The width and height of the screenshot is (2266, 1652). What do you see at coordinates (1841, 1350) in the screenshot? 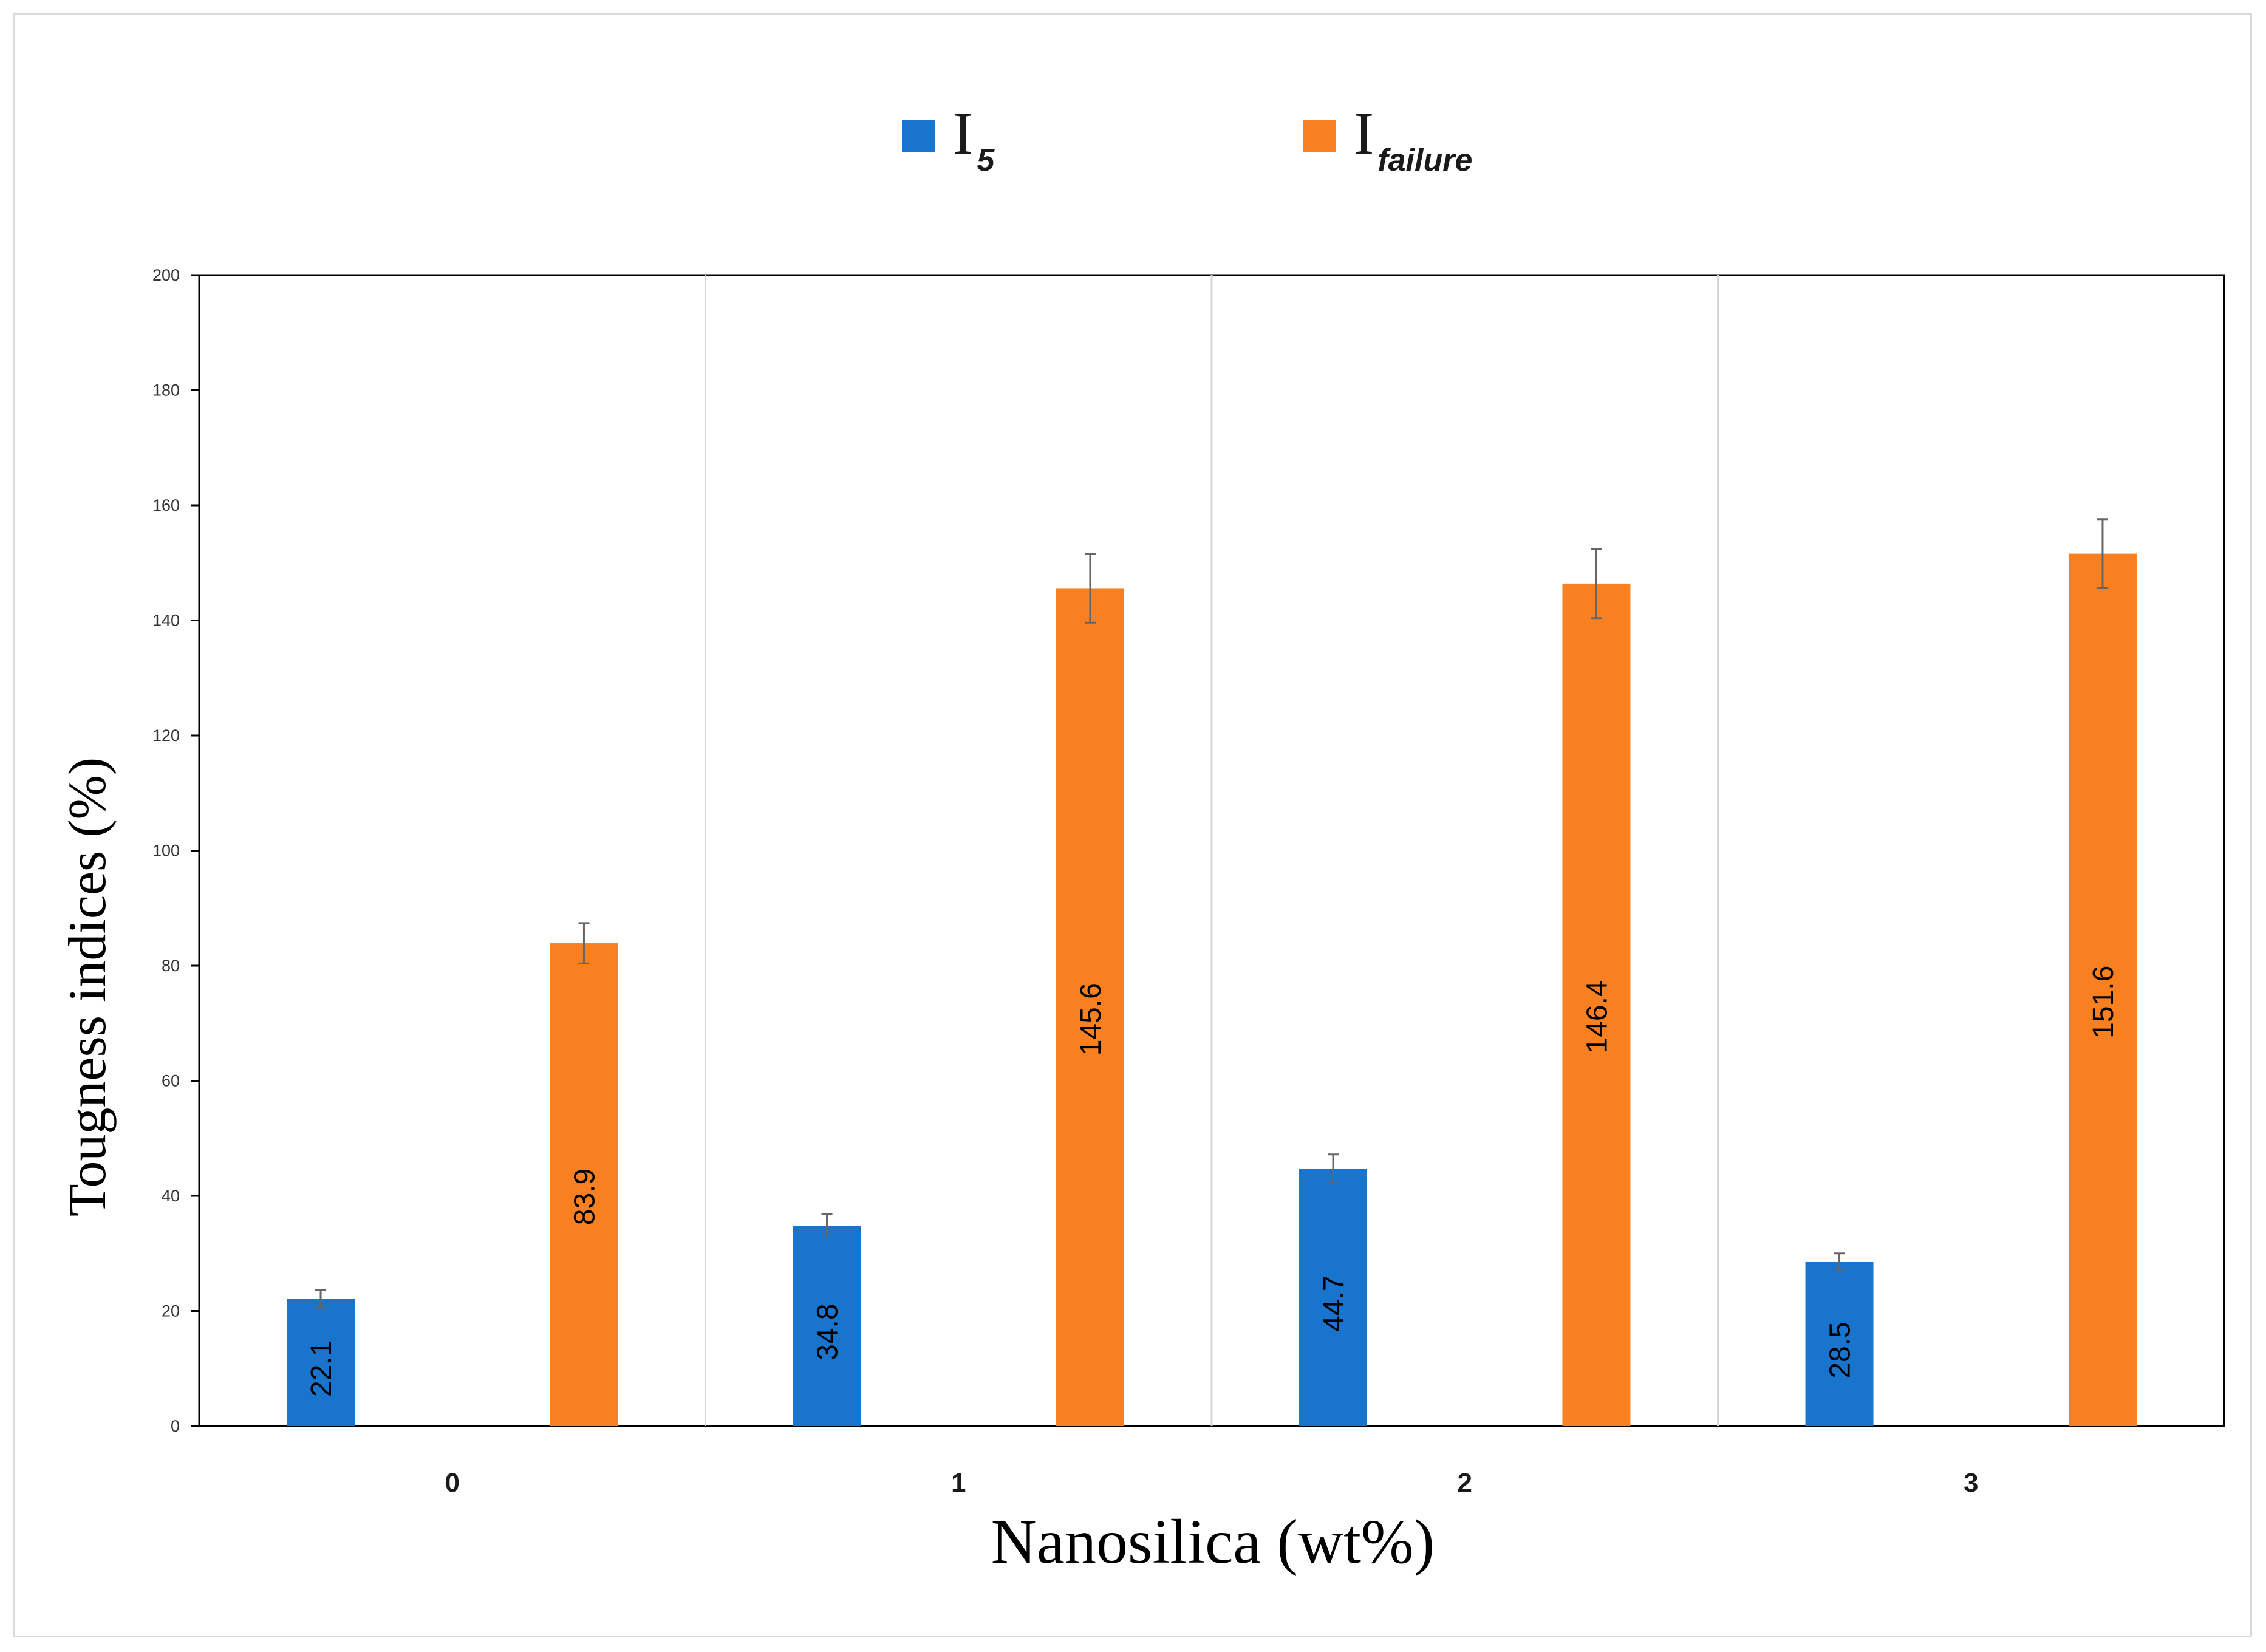
I see `data-label: 28.5` at bounding box center [1841, 1350].